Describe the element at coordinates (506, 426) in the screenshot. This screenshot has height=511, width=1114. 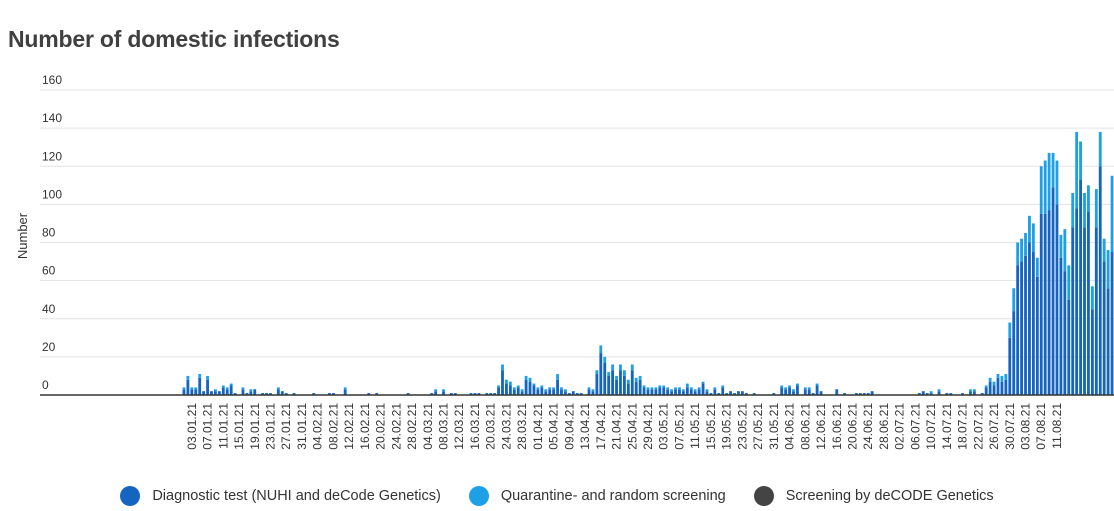
I see `x-tick-label: 24.03.21` at that location.